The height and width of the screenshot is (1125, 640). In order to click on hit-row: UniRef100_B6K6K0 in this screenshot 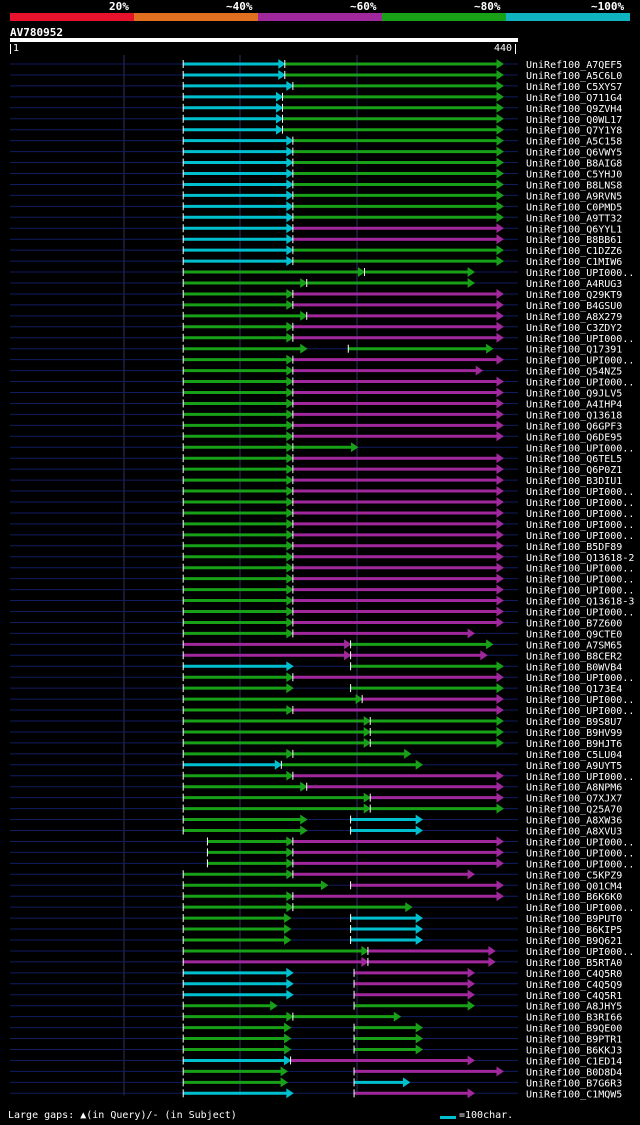, I will do `click(316, 897)`.